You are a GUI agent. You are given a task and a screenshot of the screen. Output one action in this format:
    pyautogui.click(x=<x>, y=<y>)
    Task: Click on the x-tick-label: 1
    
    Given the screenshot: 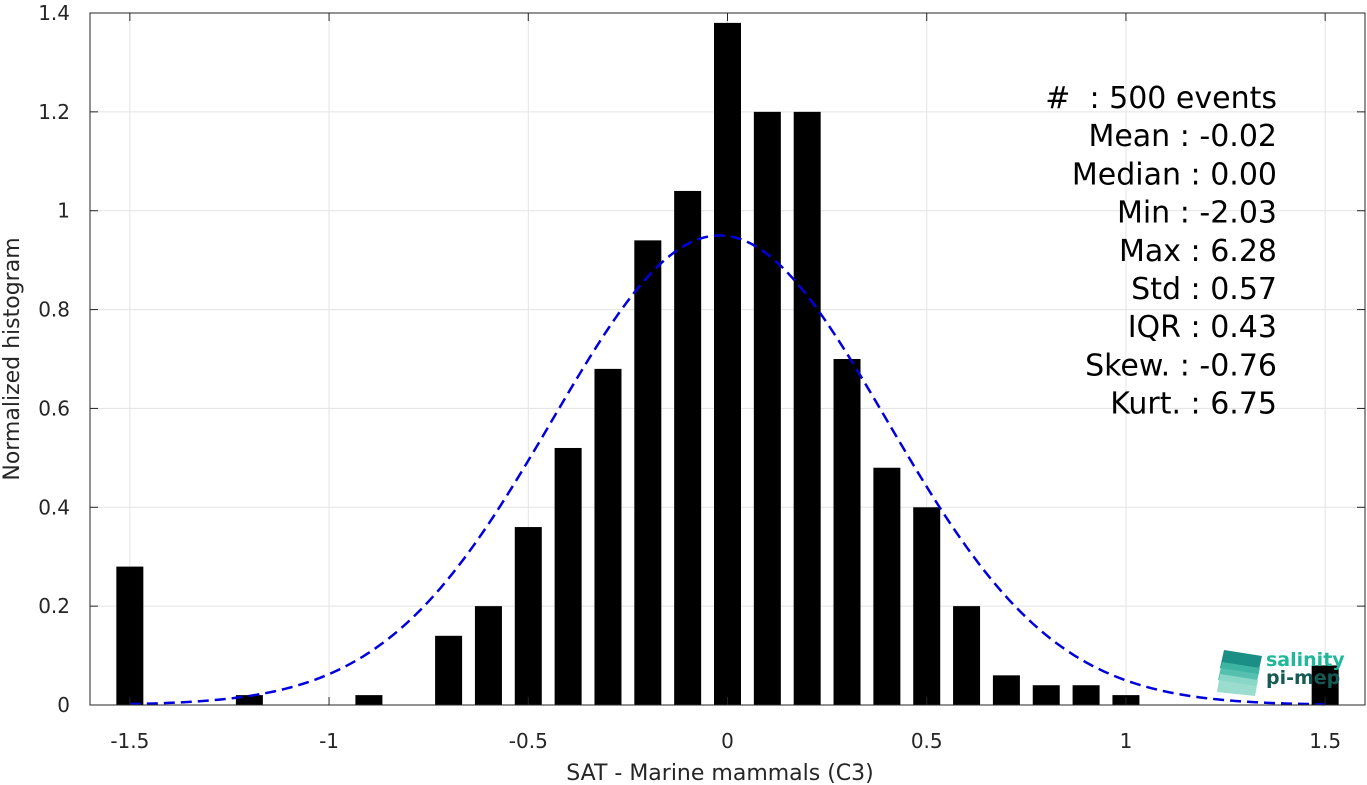 What is the action you would take?
    pyautogui.click(x=1126, y=741)
    